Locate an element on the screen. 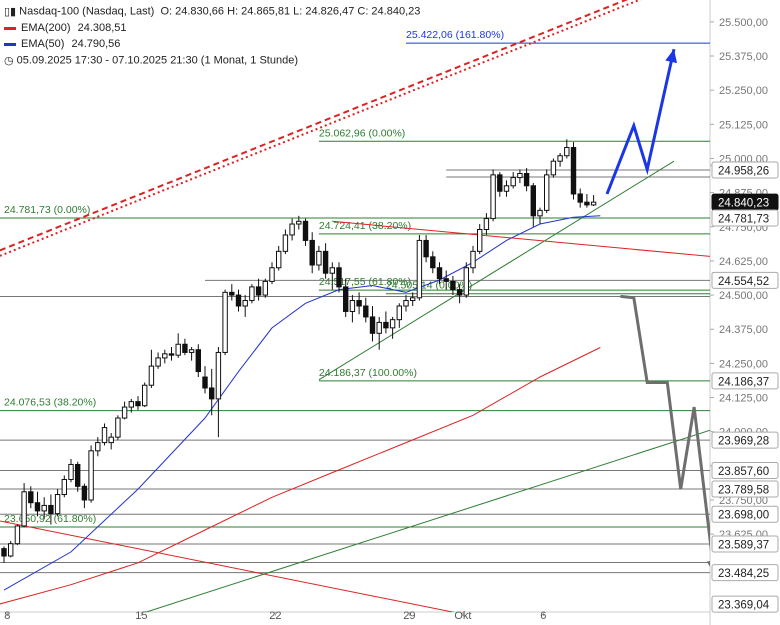 Image resolution: width=780 pixels, height=625 pixels. projection-down-line is located at coordinates (665, 423).